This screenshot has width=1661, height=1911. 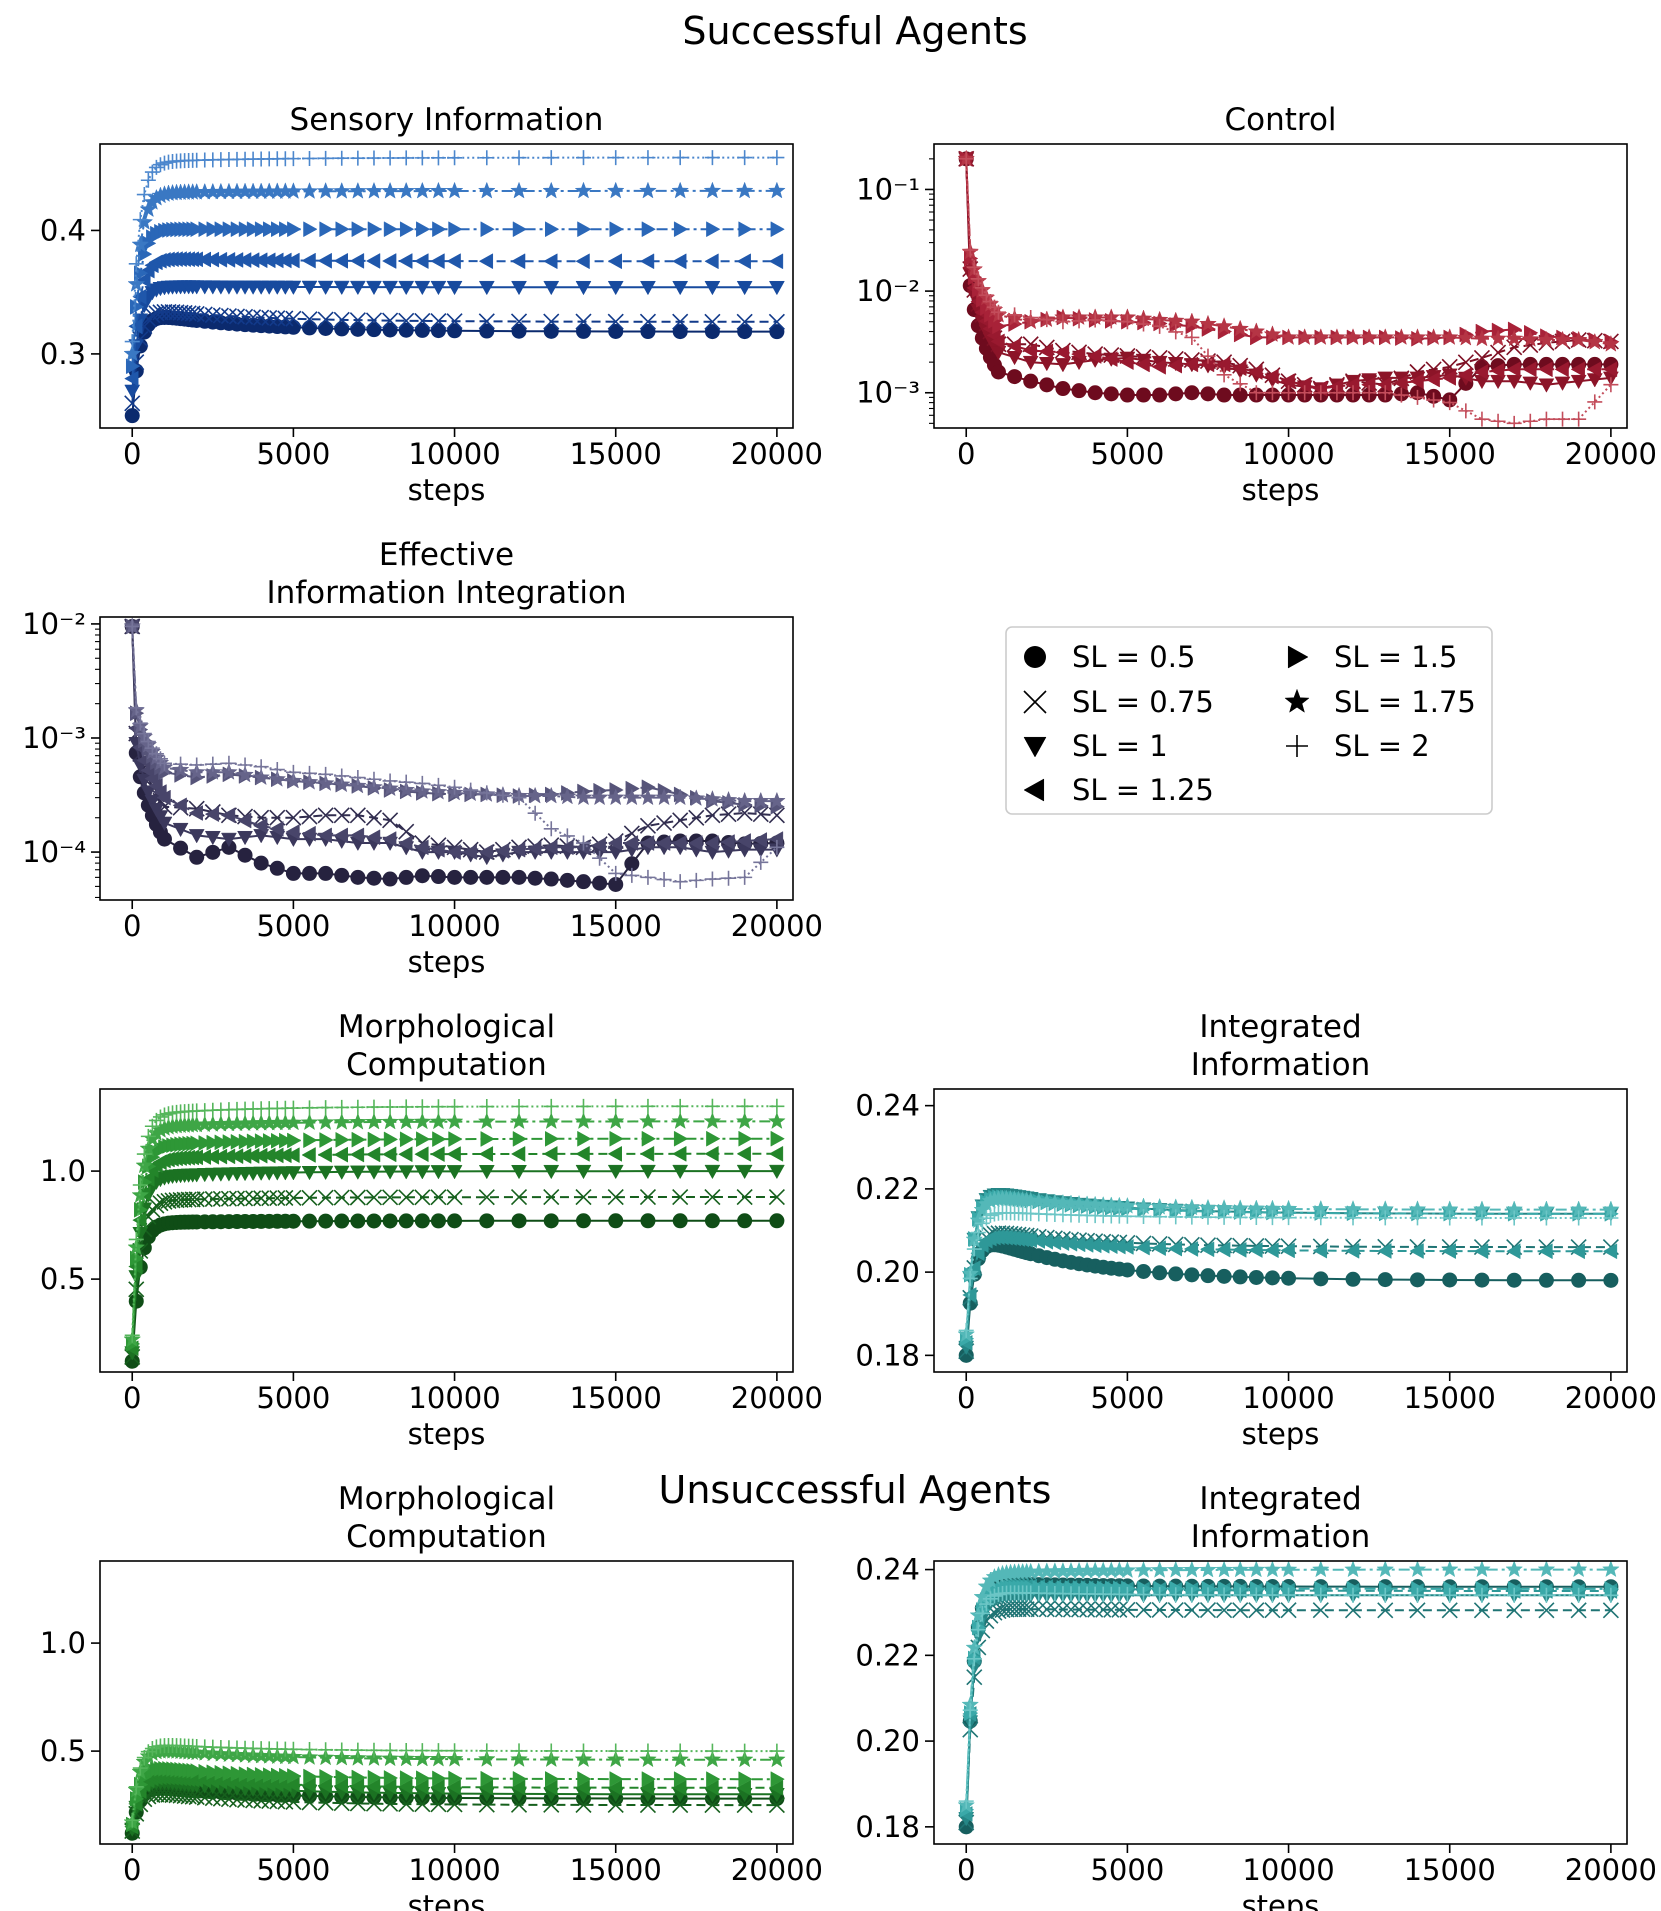 What do you see at coordinates (447, 120) in the screenshot?
I see `panel-title: Sensory Information` at bounding box center [447, 120].